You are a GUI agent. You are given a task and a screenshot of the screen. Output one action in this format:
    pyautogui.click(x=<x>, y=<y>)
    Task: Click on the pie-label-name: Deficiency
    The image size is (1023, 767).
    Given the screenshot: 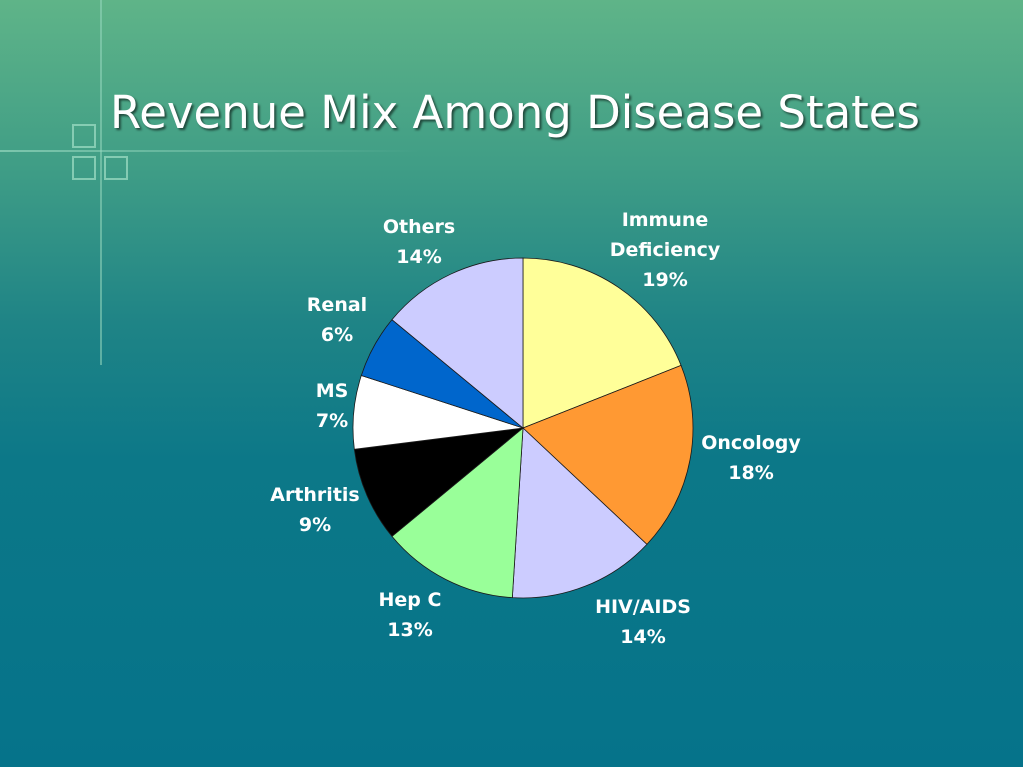 What is the action you would take?
    pyautogui.click(x=665, y=250)
    